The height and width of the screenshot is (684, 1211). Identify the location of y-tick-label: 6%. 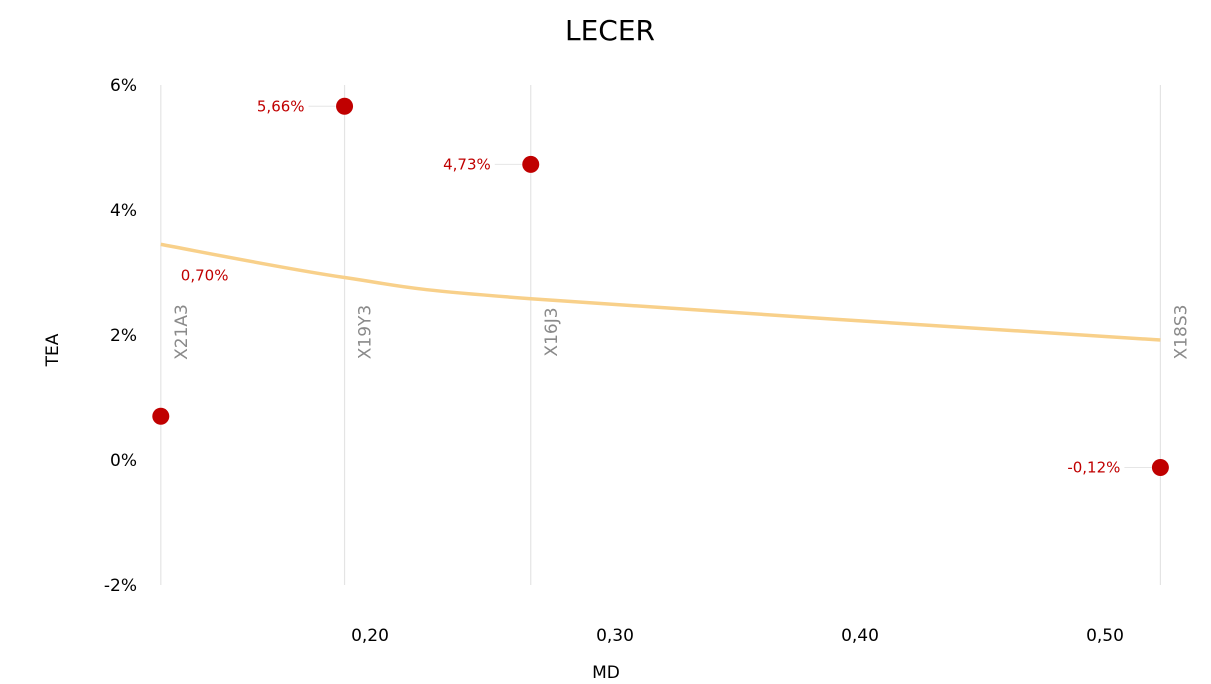
(123, 86).